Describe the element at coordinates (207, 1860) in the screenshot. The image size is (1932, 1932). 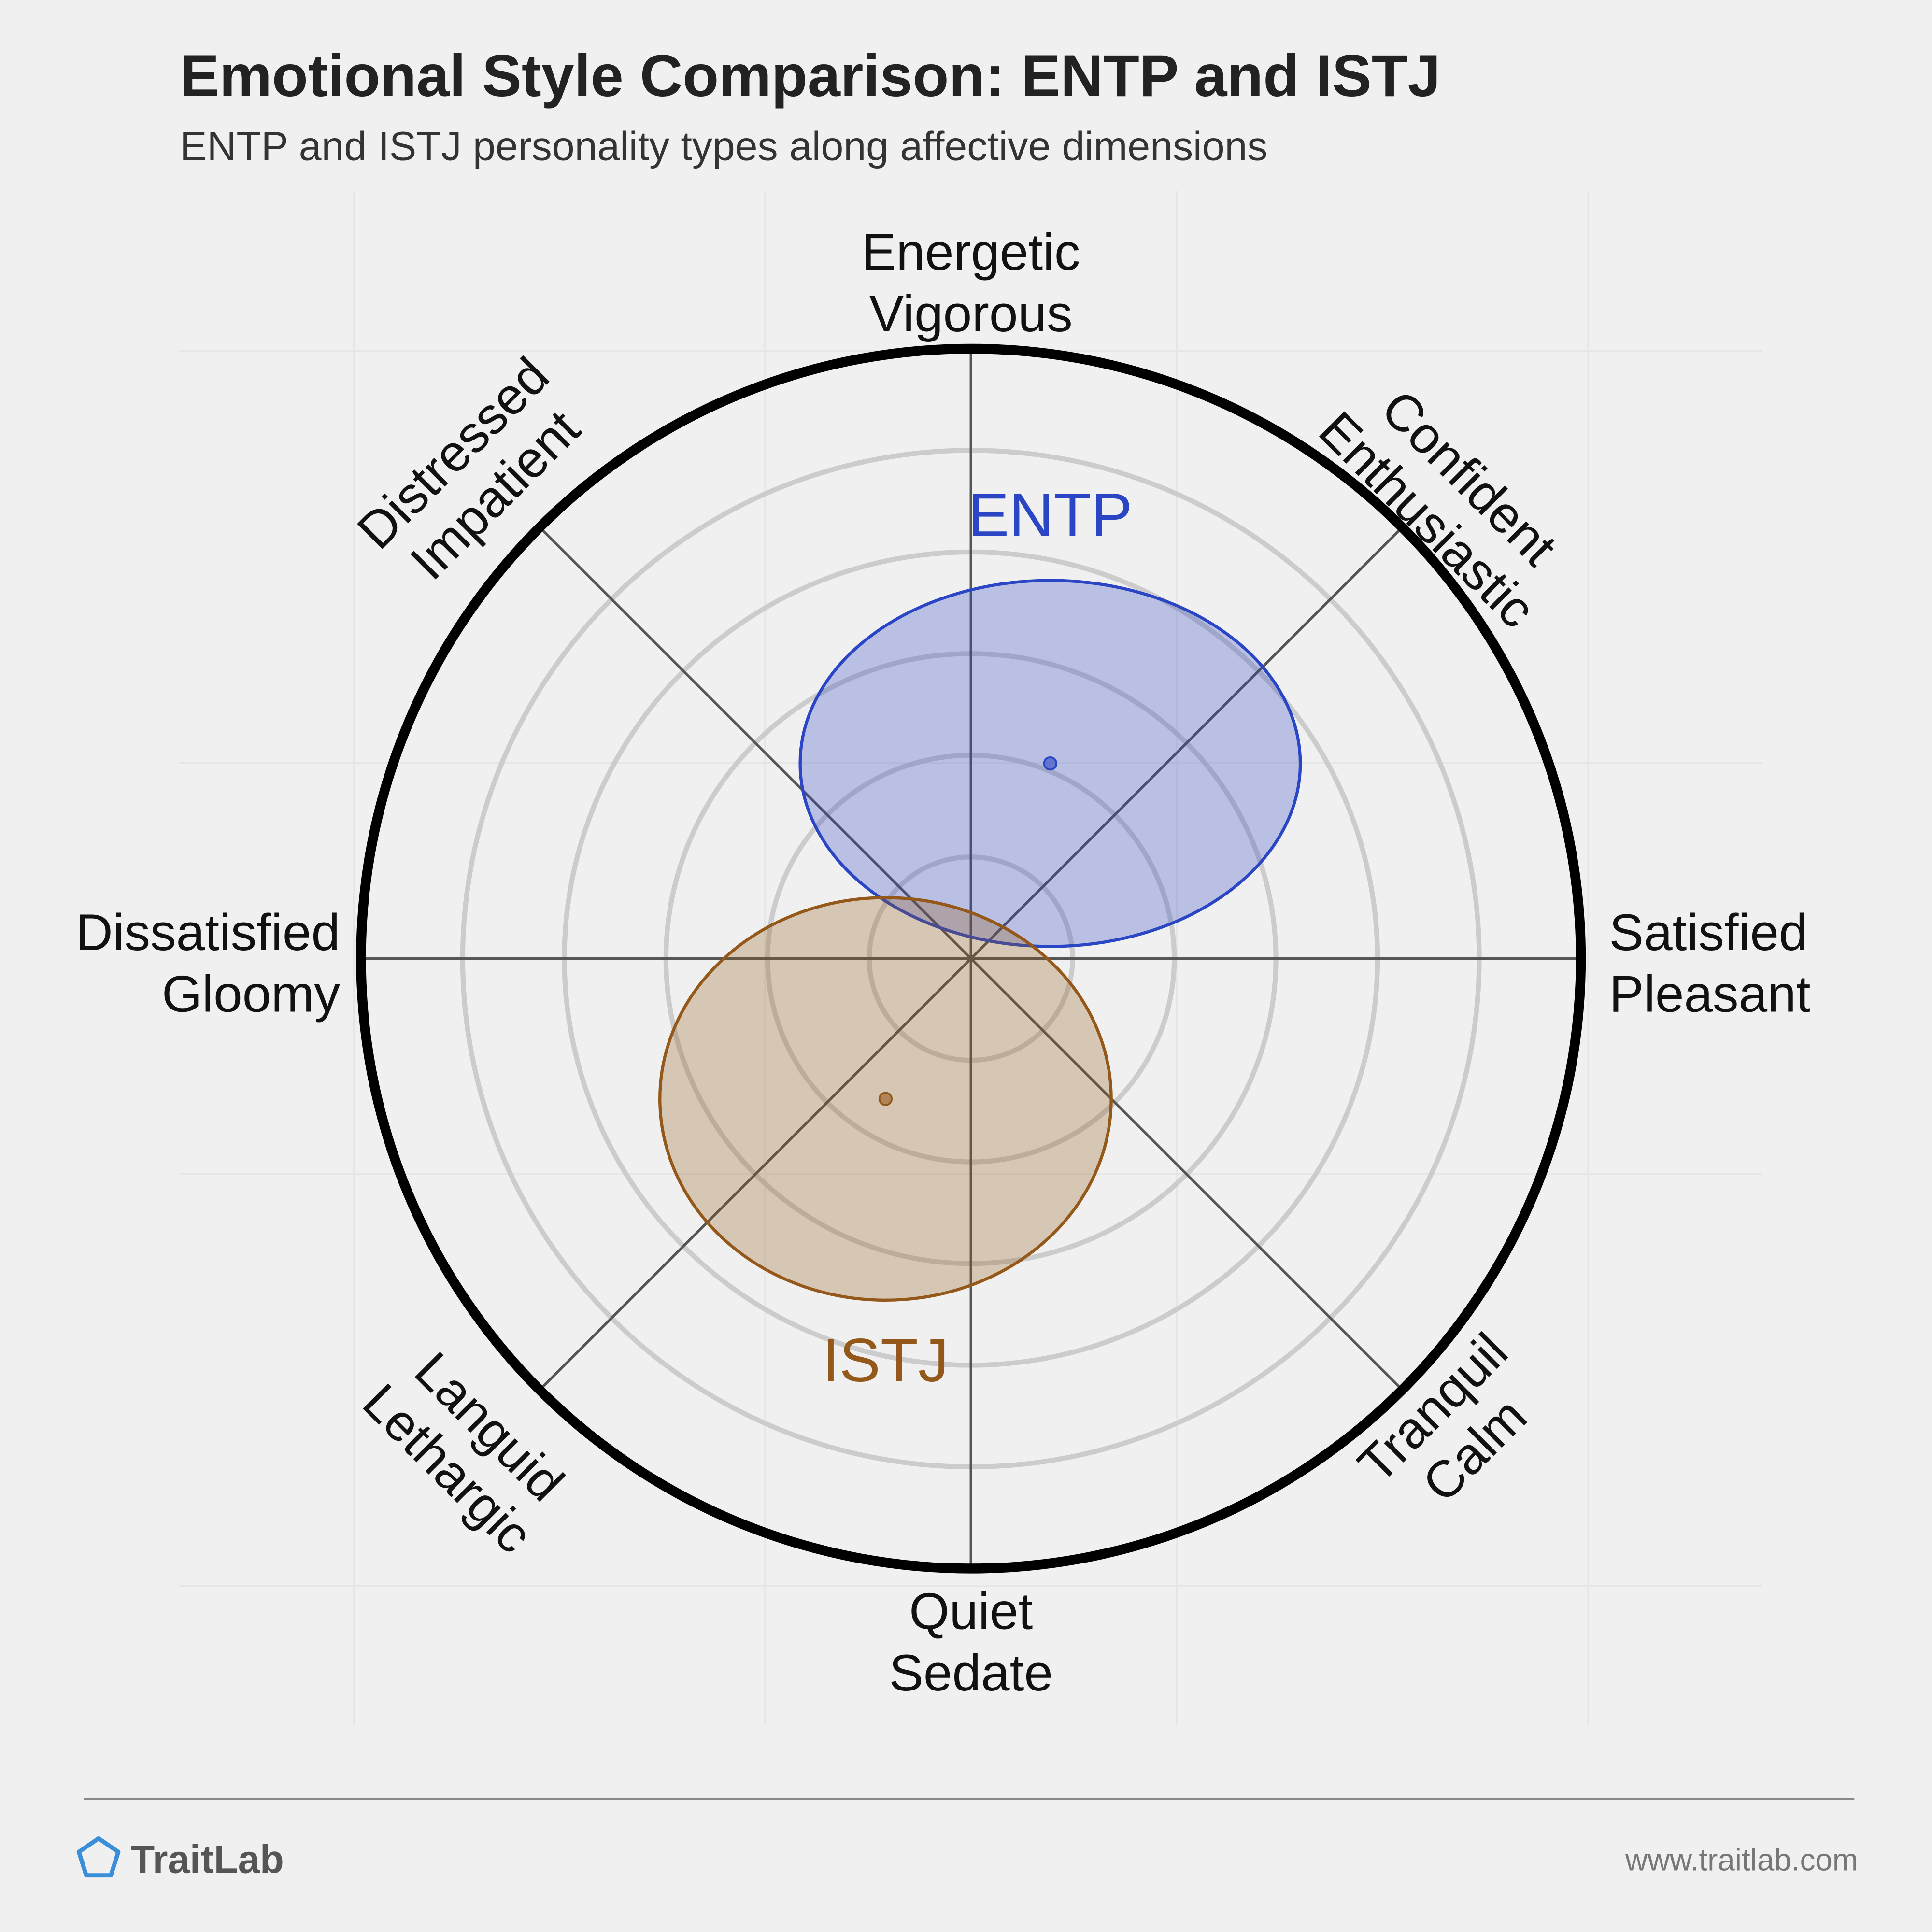
I see `brand: TraitLab` at that location.